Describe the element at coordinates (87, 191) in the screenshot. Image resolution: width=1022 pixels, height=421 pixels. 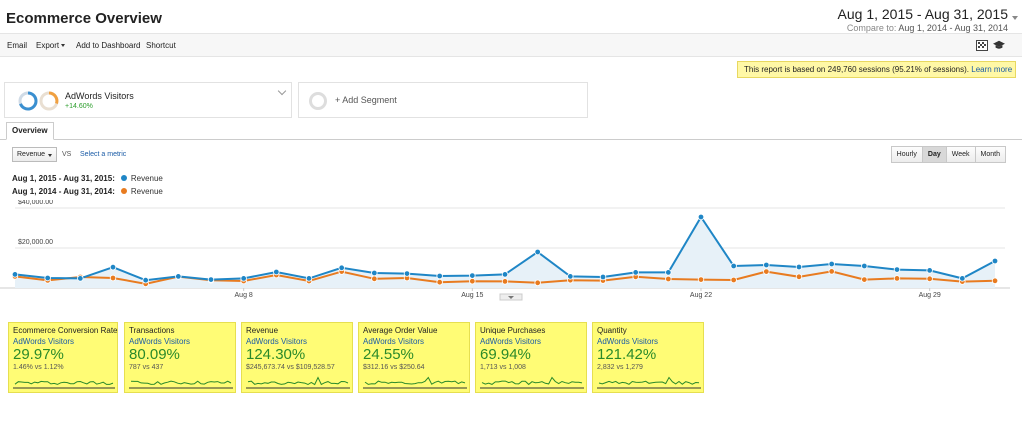
I see `legend-entry-previous: Aug 1, 2014 - Aug 31, 2014: Revenue` at that location.